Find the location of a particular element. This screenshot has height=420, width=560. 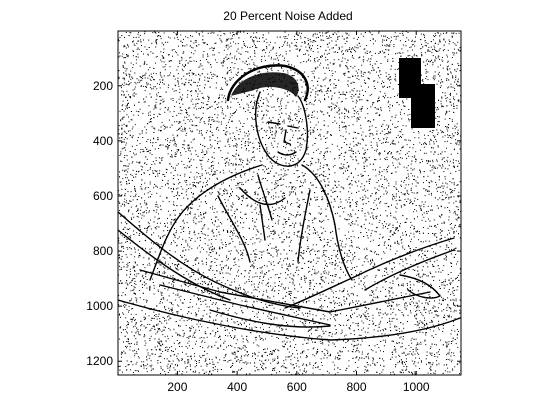

shoulder-right is located at coordinates (327, 222).